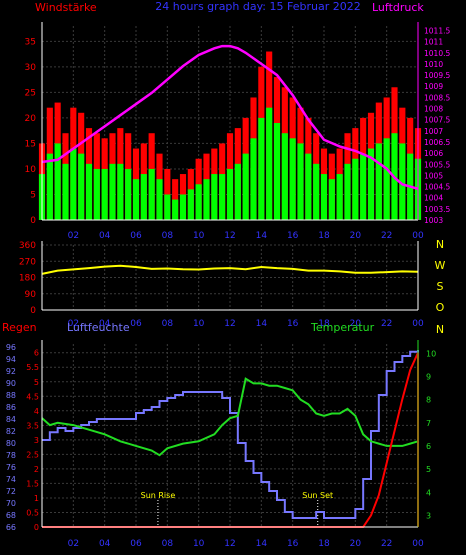 The image size is (466, 555). I want to click on x-tick-label: 06, so click(136, 324).